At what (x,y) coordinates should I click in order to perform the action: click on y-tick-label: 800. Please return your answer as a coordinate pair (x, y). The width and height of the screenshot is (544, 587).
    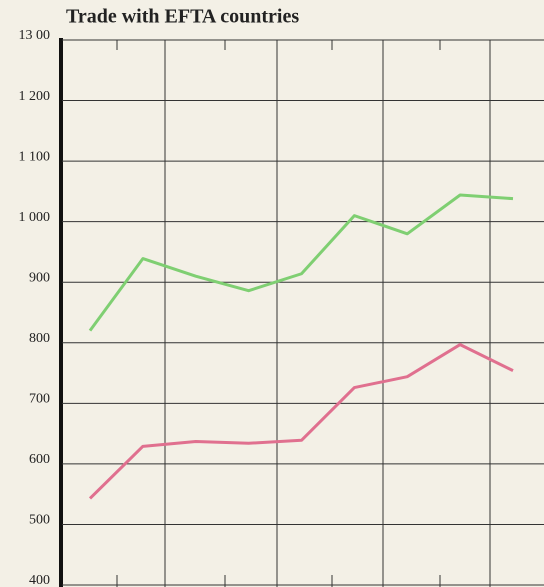
    Looking at the image, I should click on (39, 338).